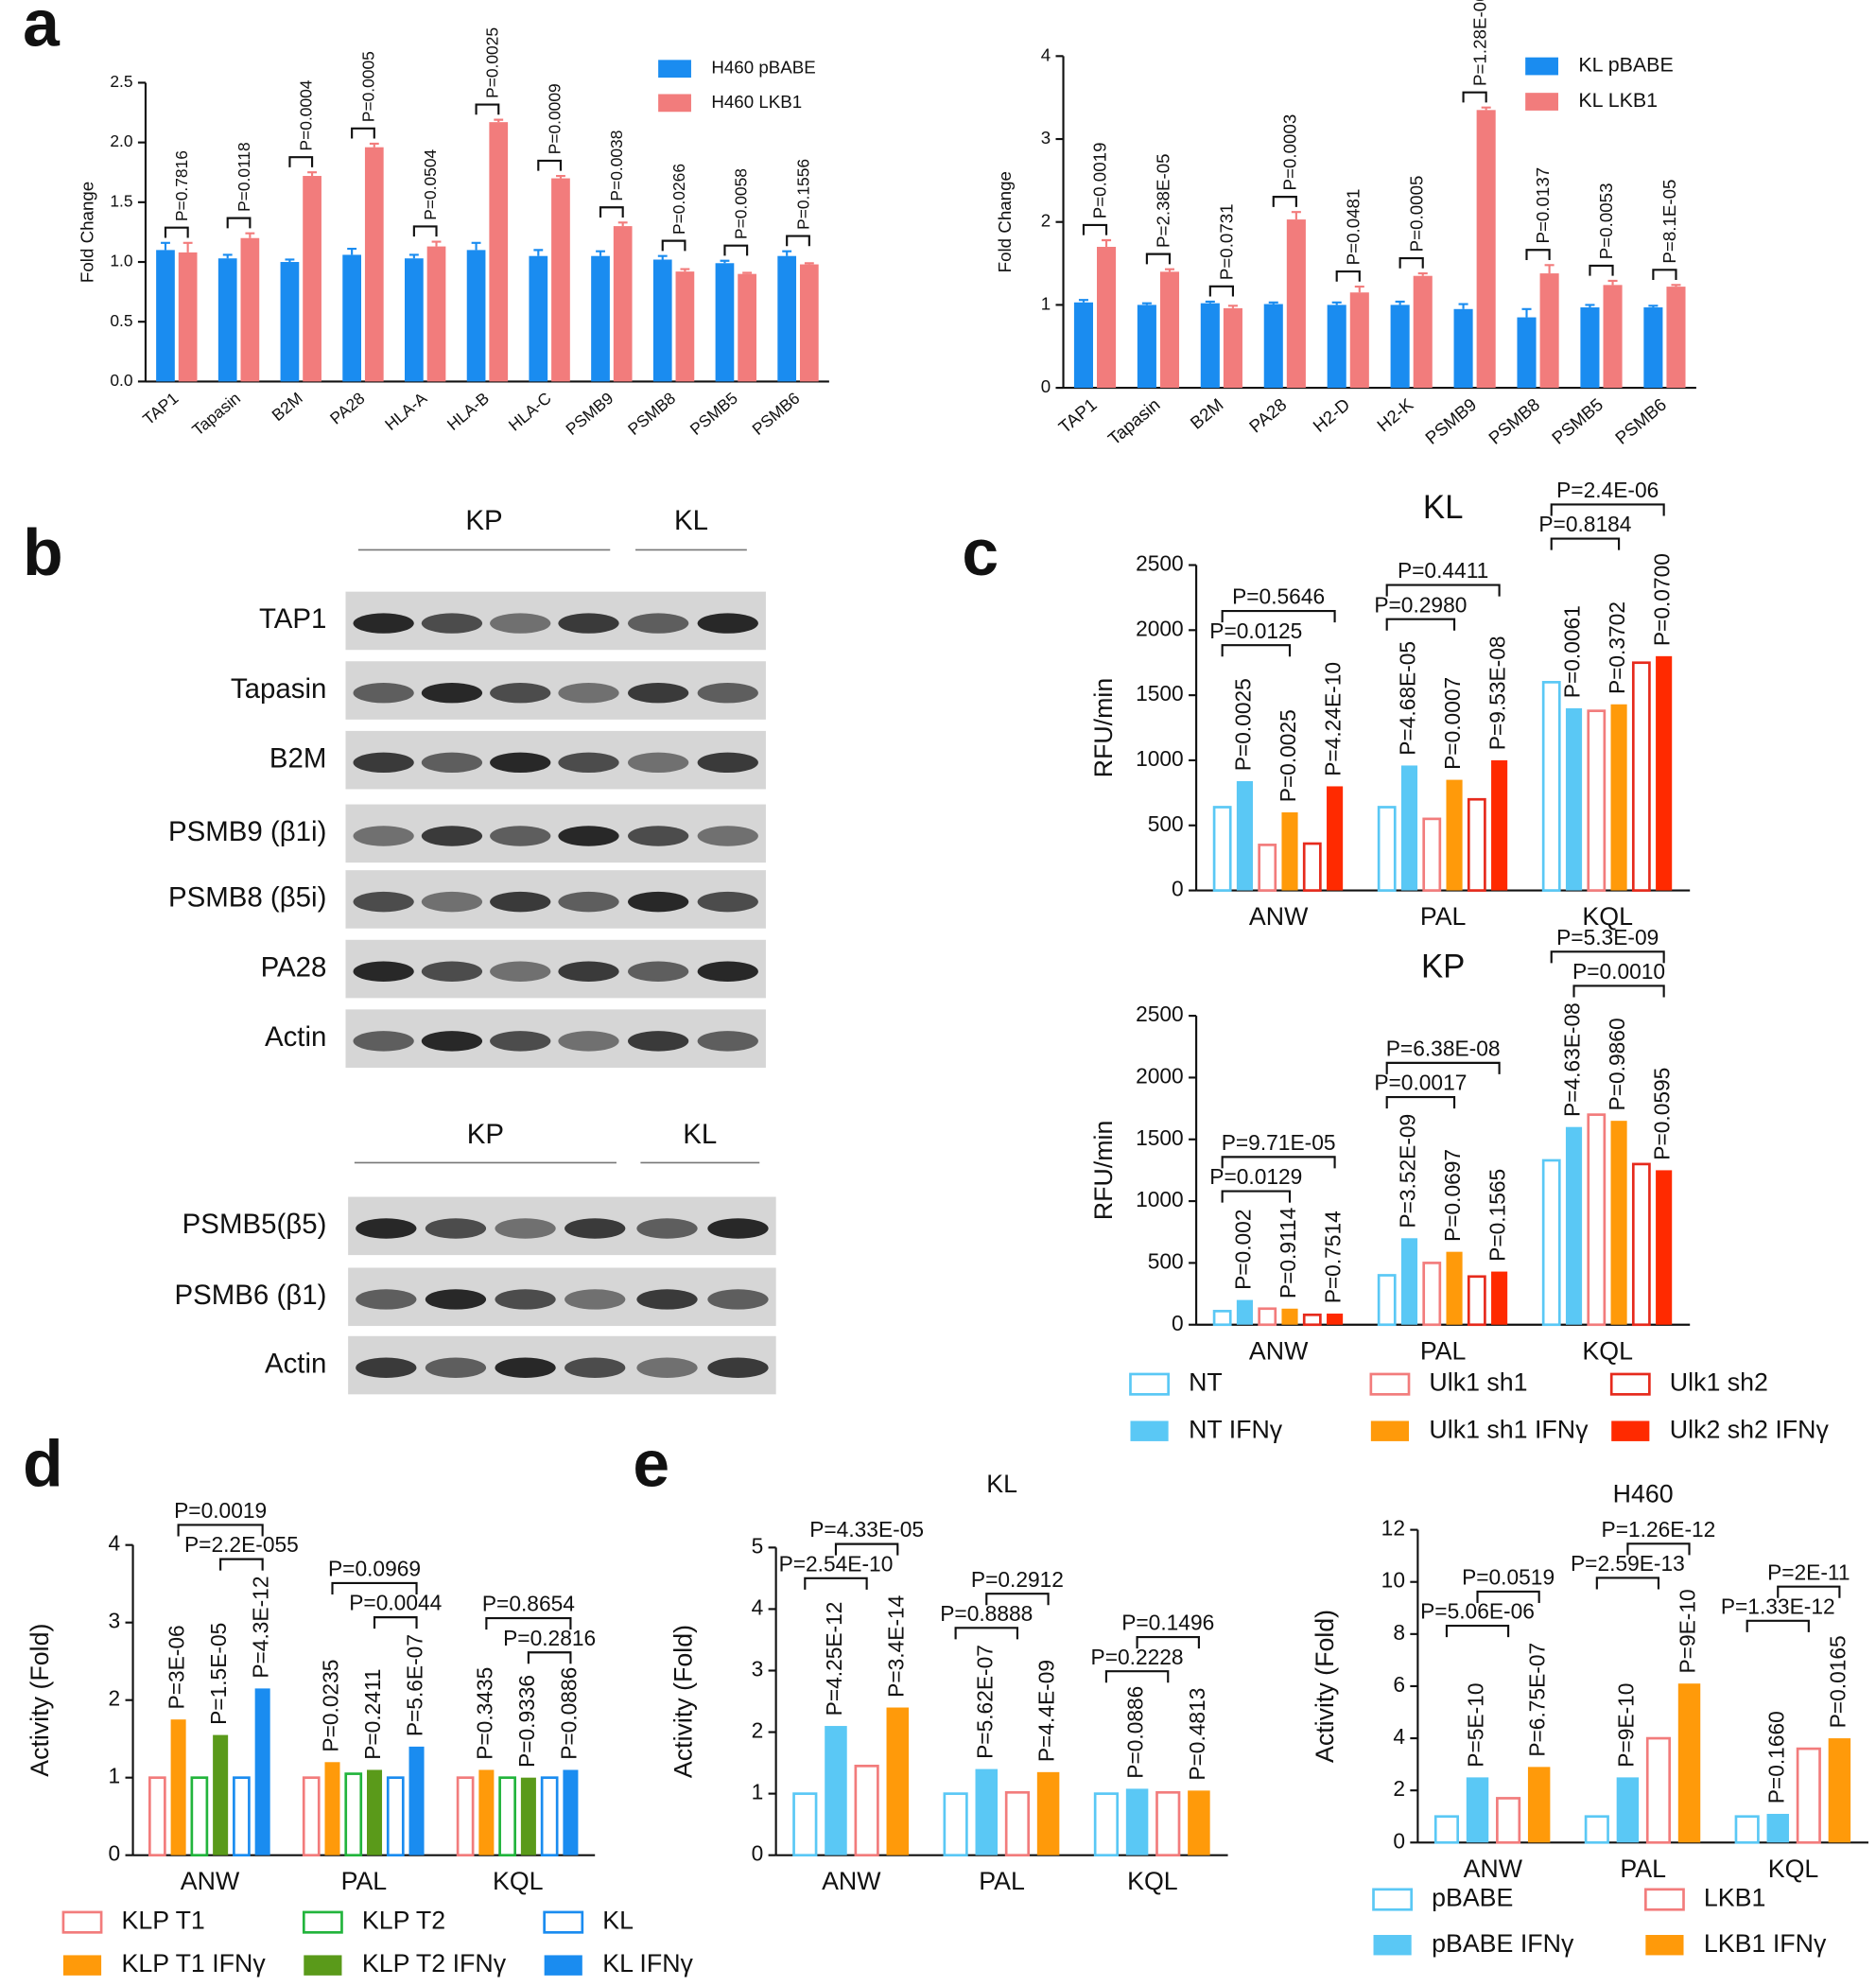 The image size is (1876, 1986). What do you see at coordinates (802, 195) in the screenshot?
I see `p-value: P=0.1556` at bounding box center [802, 195].